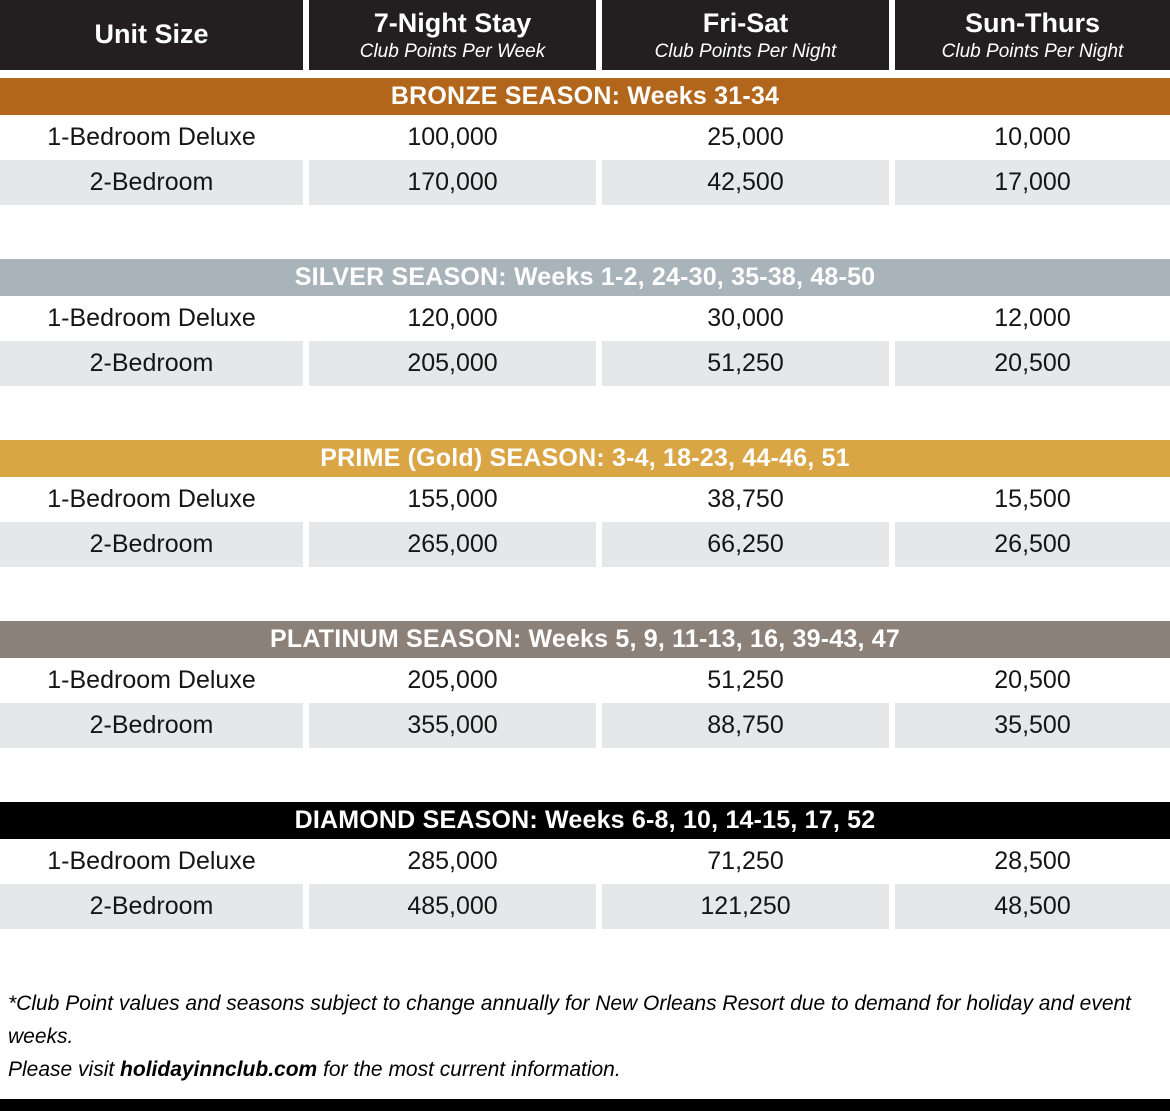 This screenshot has width=1170, height=1111. Describe the element at coordinates (745, 499) in the screenshot. I see `fri-sat-points-cell: 38,750` at that location.